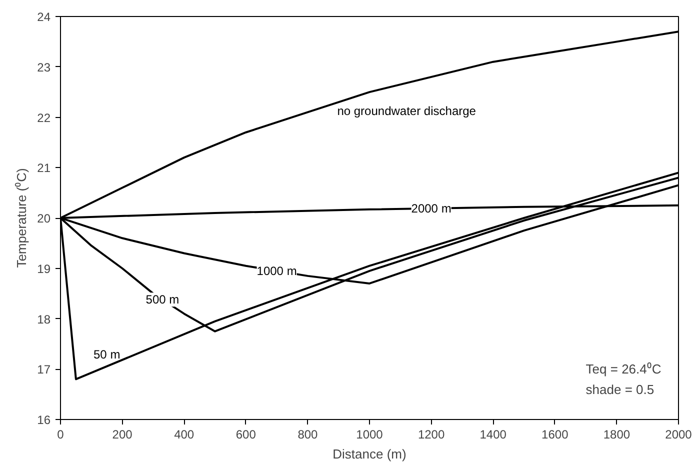 The width and height of the screenshot is (696, 464). Describe the element at coordinates (107, 354) in the screenshot. I see `series-label: 50 m` at that location.